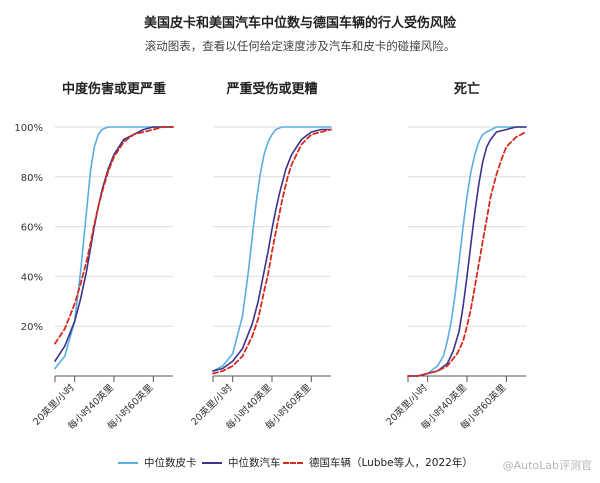  Describe the element at coordinates (293, 463) in the screenshot. I see `legend-swatch-german` at that location.